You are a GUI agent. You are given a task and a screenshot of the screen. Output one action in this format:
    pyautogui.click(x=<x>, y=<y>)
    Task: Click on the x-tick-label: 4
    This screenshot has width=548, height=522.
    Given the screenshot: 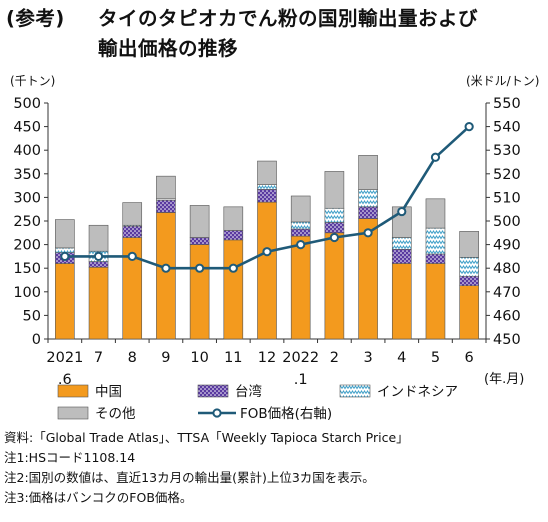 What is the action you would take?
    pyautogui.click(x=401, y=358)
    